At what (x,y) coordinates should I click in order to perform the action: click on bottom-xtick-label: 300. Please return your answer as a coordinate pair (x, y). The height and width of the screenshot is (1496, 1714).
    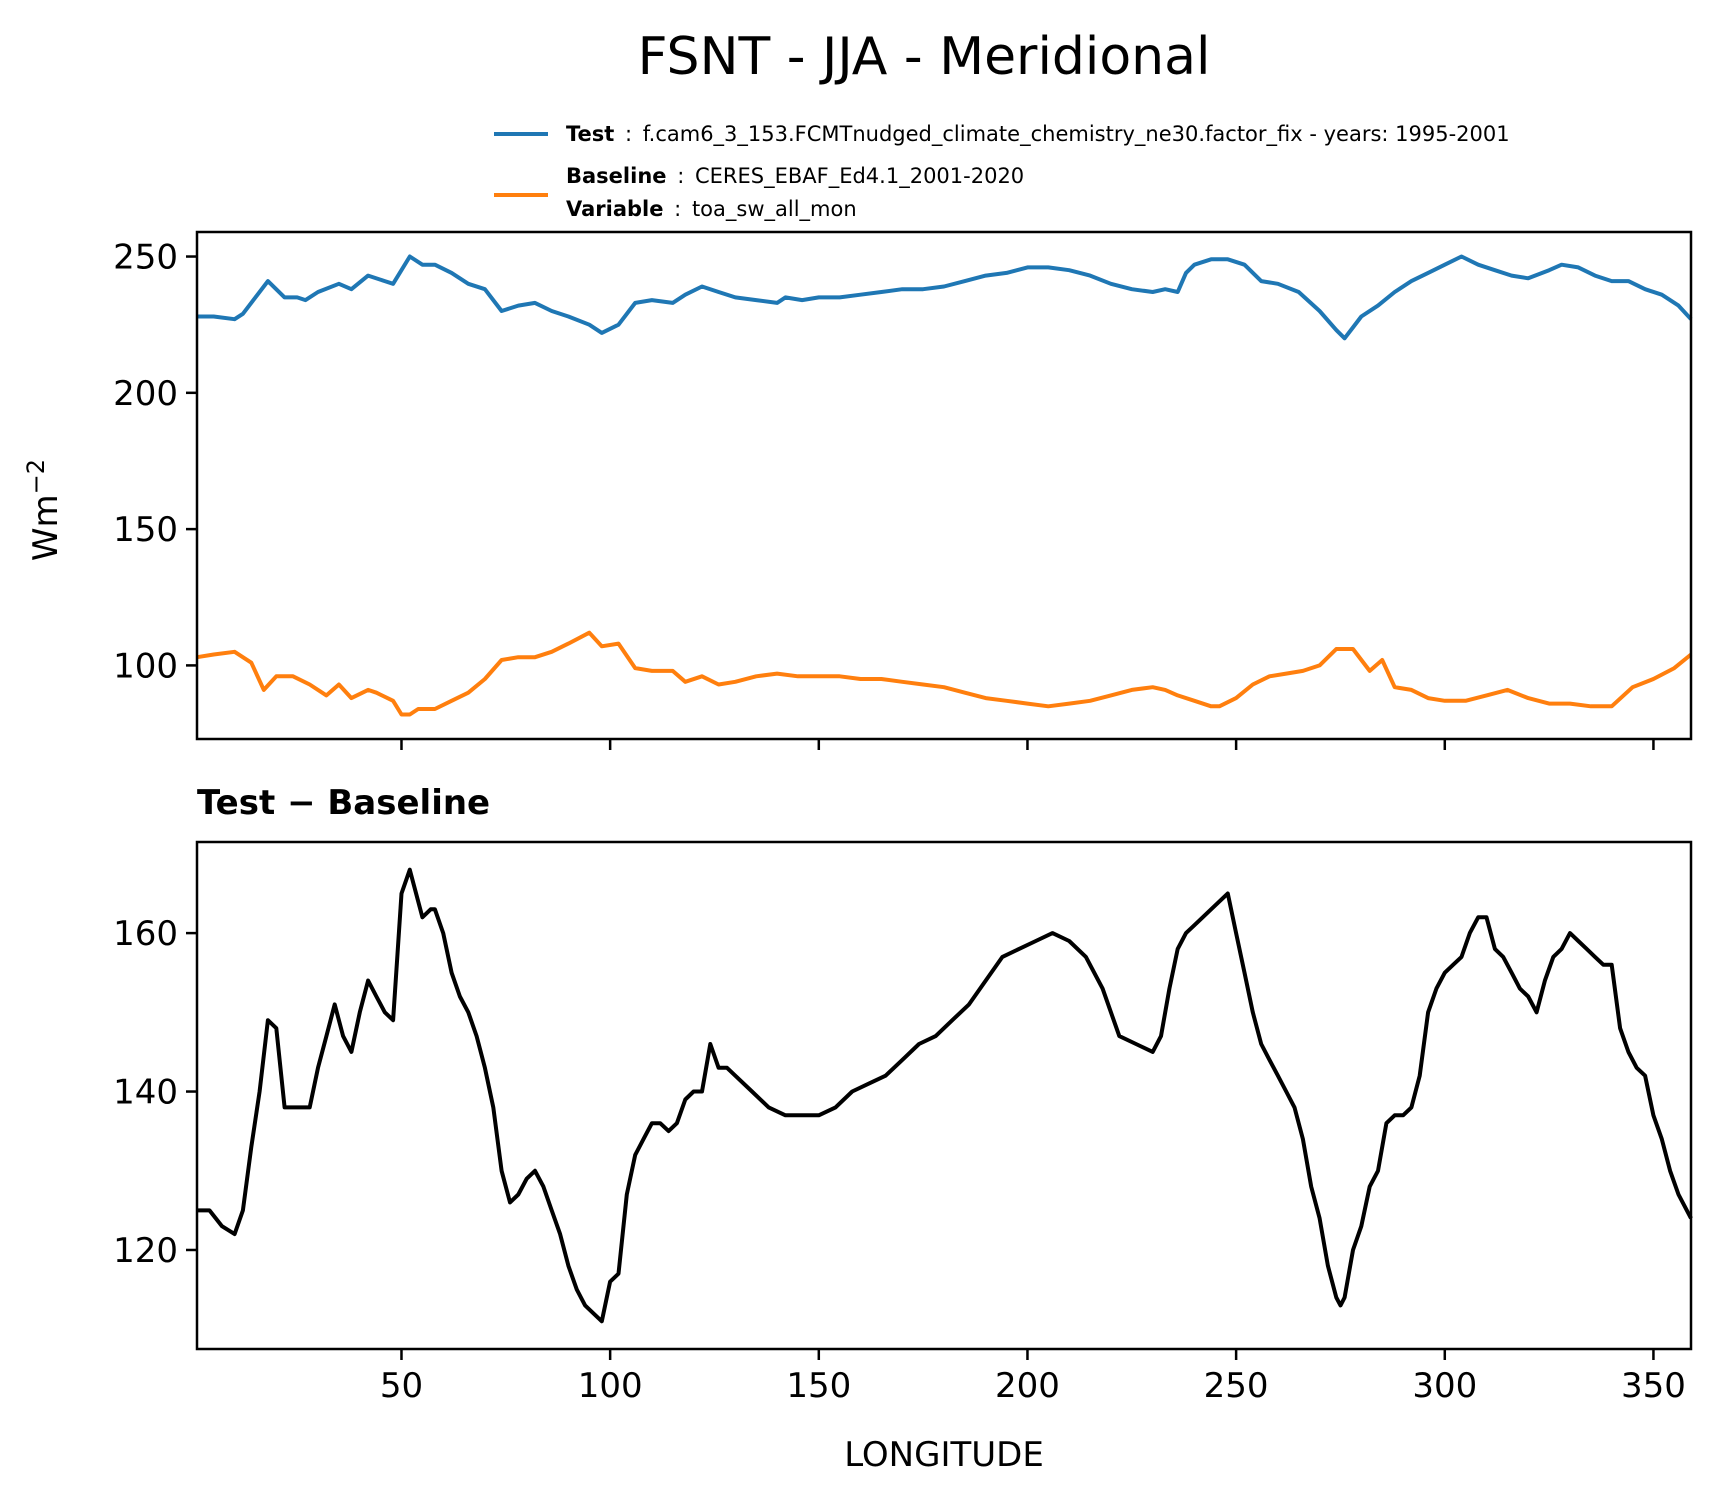
    Looking at the image, I should click on (1444, 1386).